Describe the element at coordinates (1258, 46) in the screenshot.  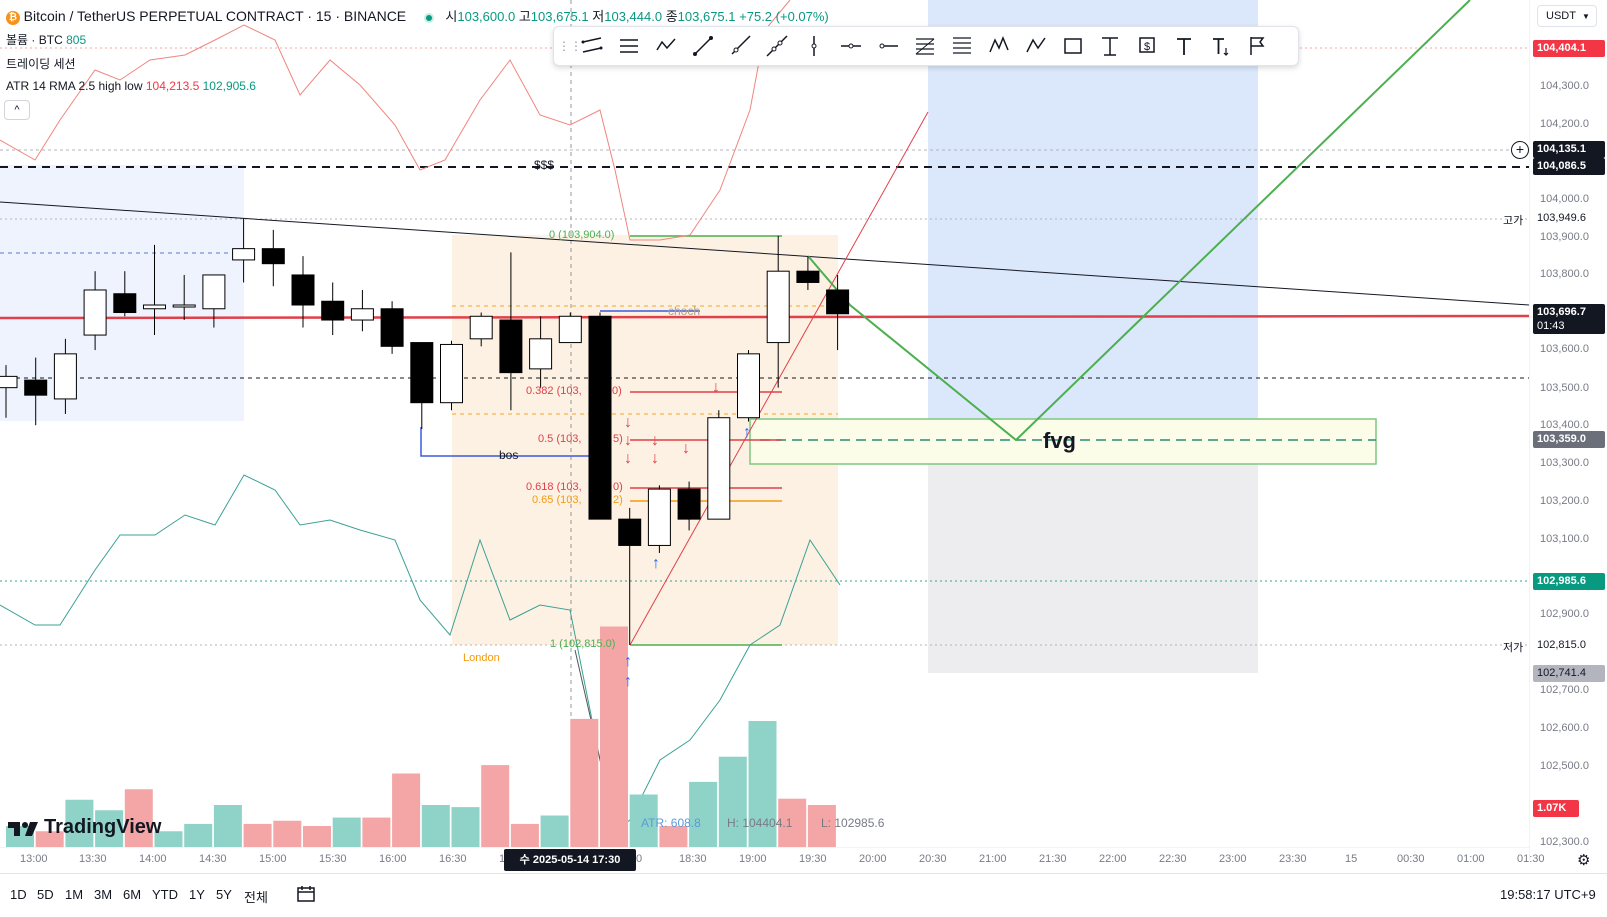
I see `flag-tool-button` at that location.